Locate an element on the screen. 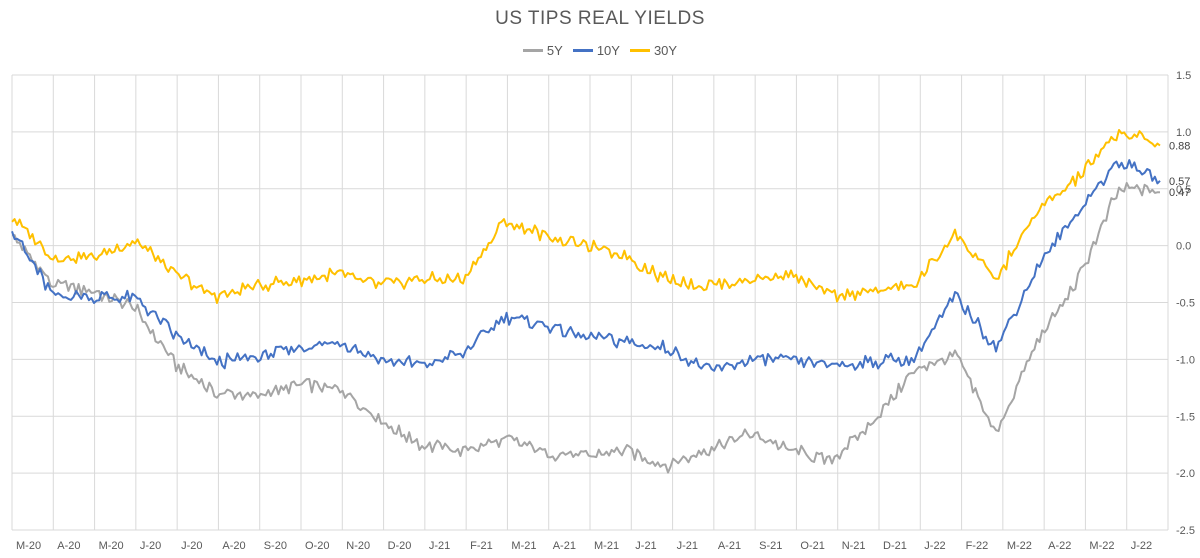 This screenshot has width=1200, height=558. legend-swatch-5y is located at coordinates (532, 50).